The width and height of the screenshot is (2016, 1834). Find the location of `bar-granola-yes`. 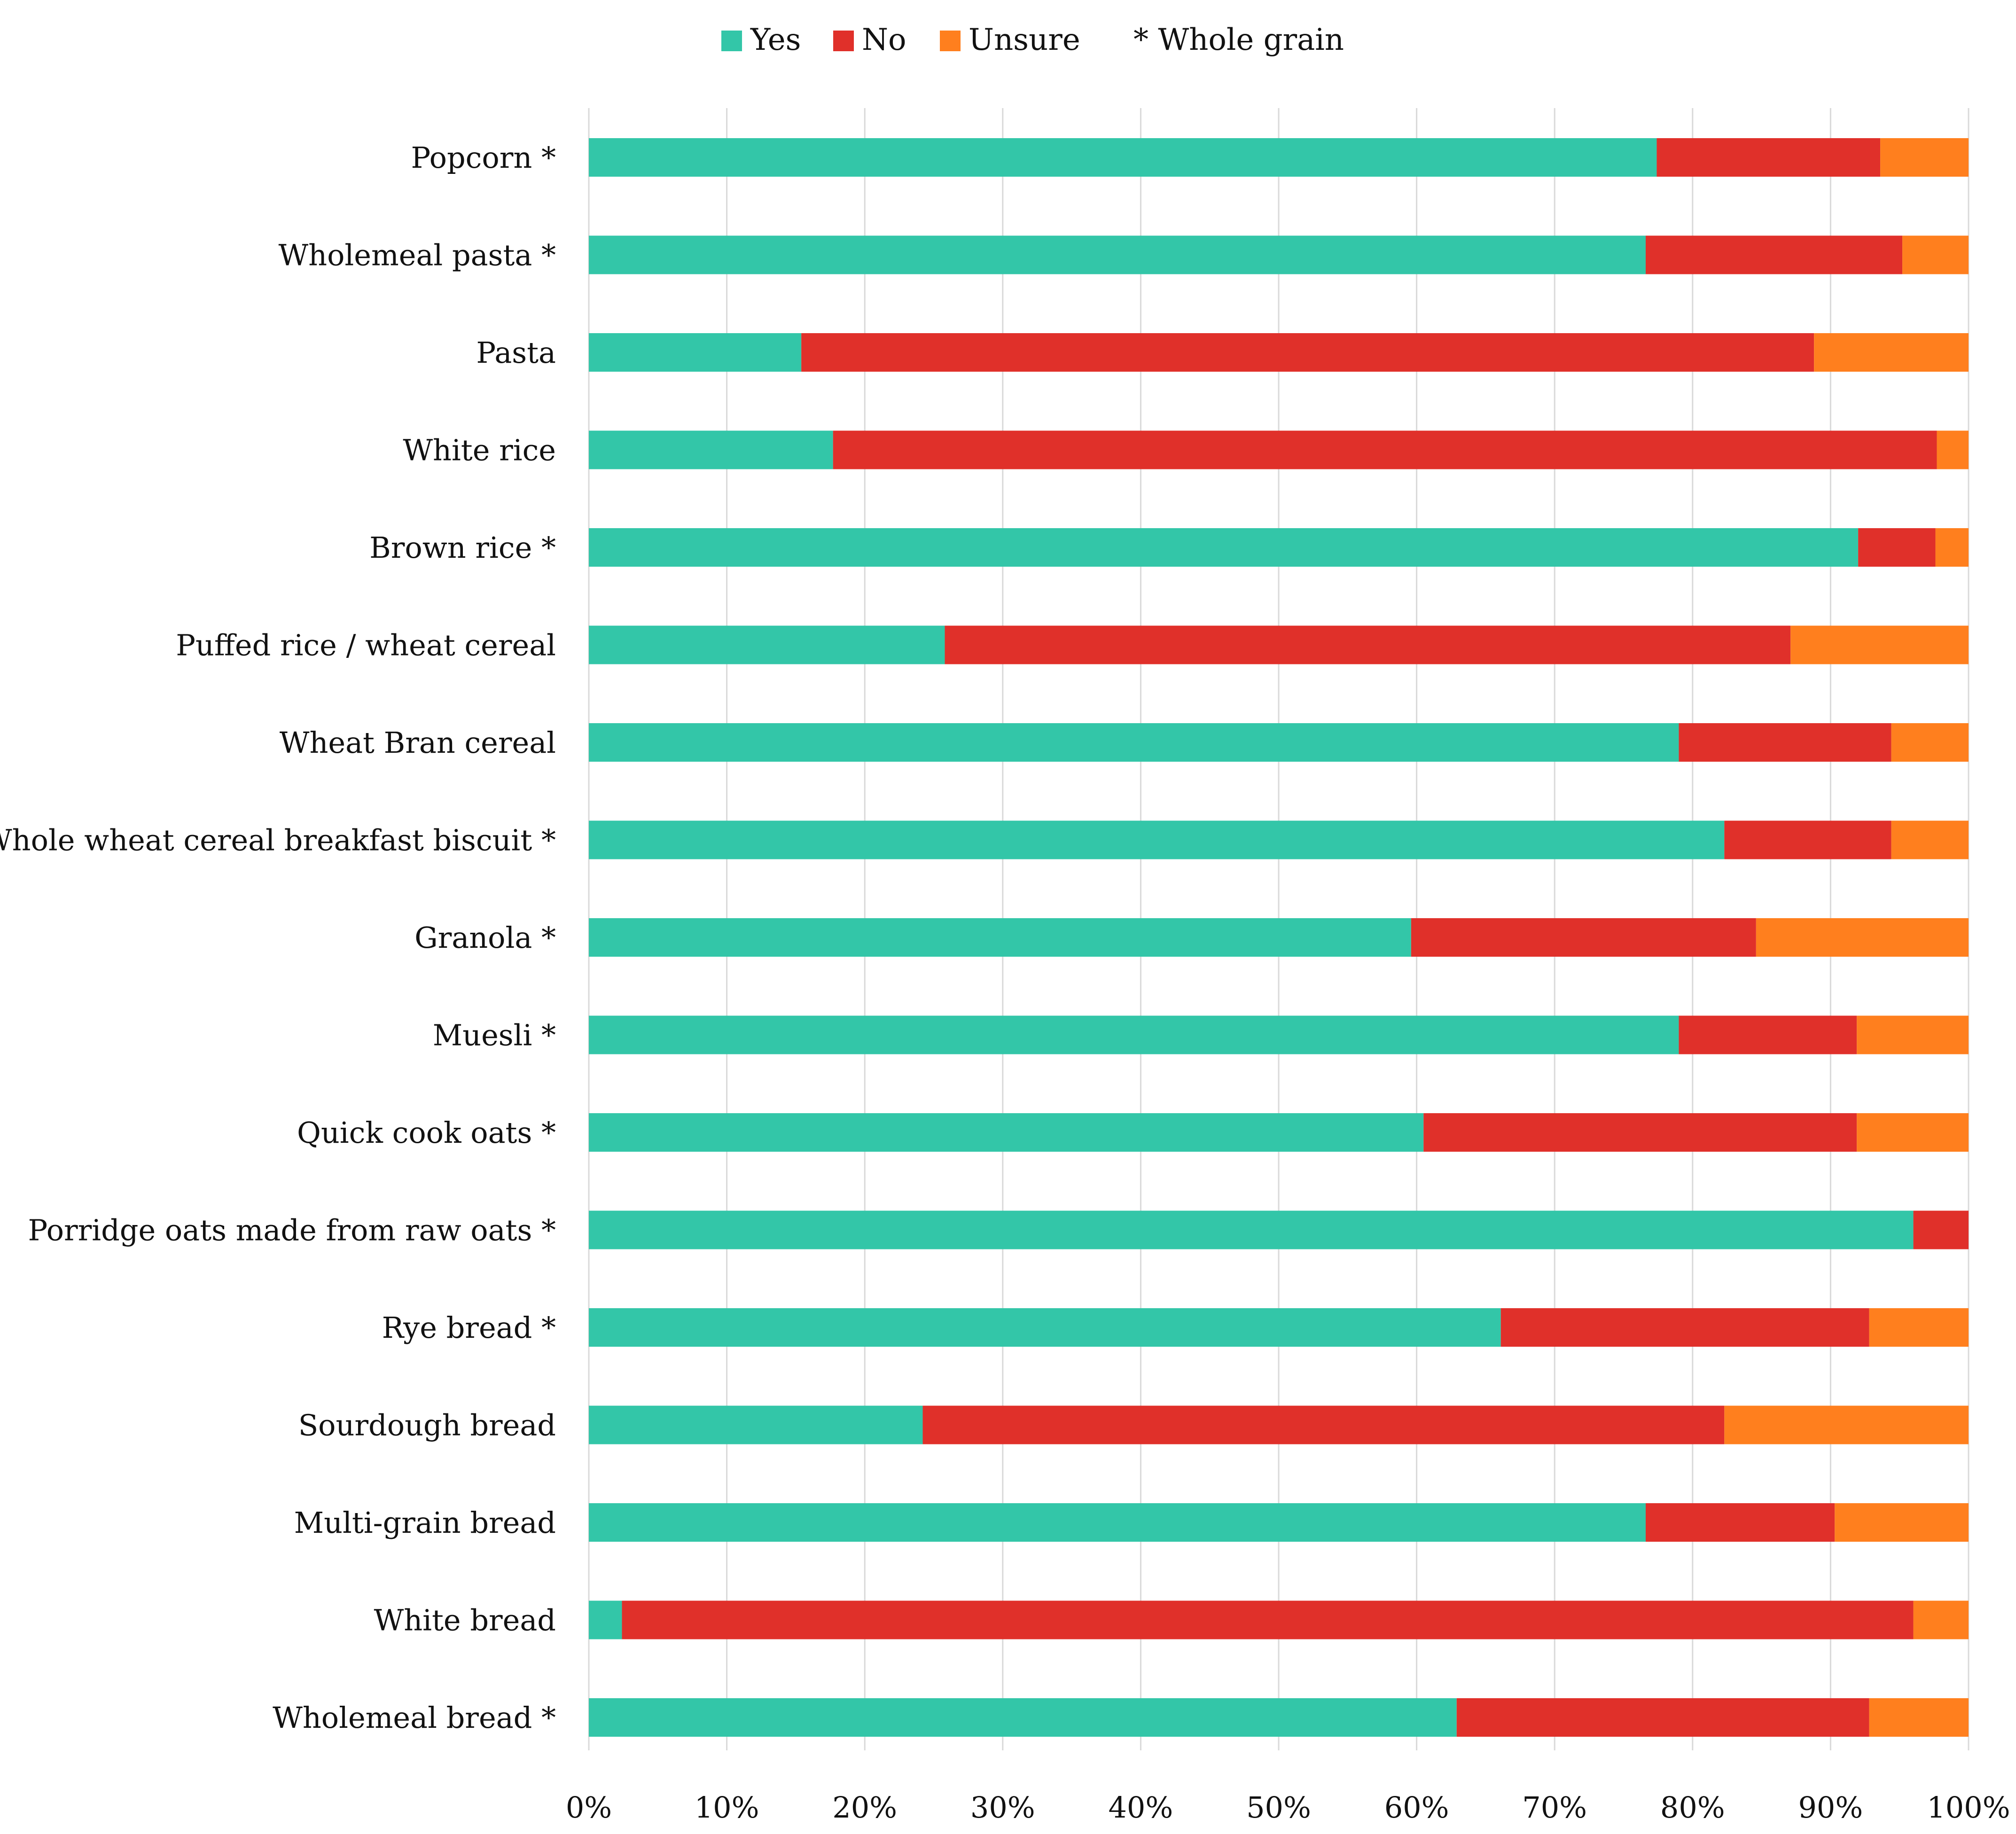

bar-granola-yes is located at coordinates (1000, 937).